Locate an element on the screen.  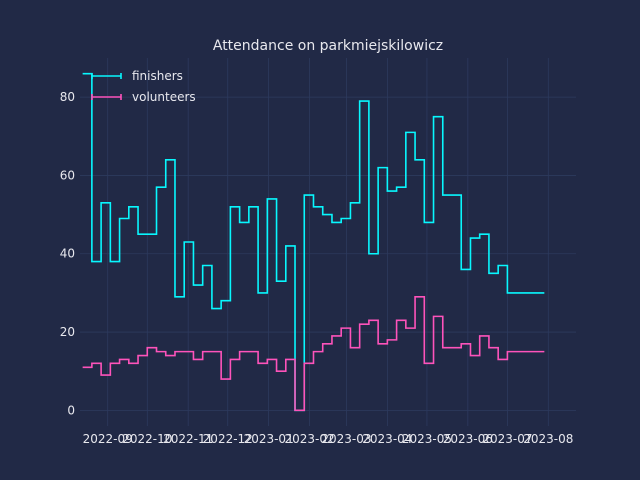
y-tick-label: 80 is located at coordinates (67, 97).